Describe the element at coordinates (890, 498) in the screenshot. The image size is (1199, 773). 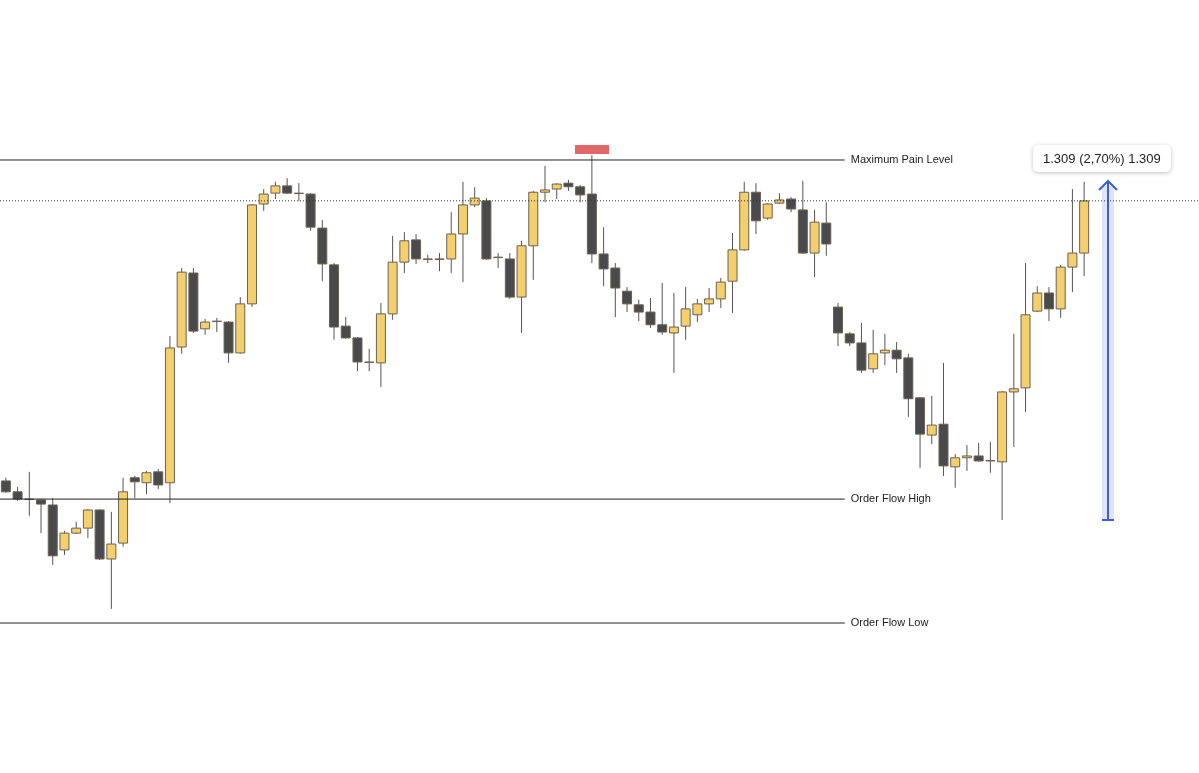
I see `ref-line-label: Order Flow High` at that location.